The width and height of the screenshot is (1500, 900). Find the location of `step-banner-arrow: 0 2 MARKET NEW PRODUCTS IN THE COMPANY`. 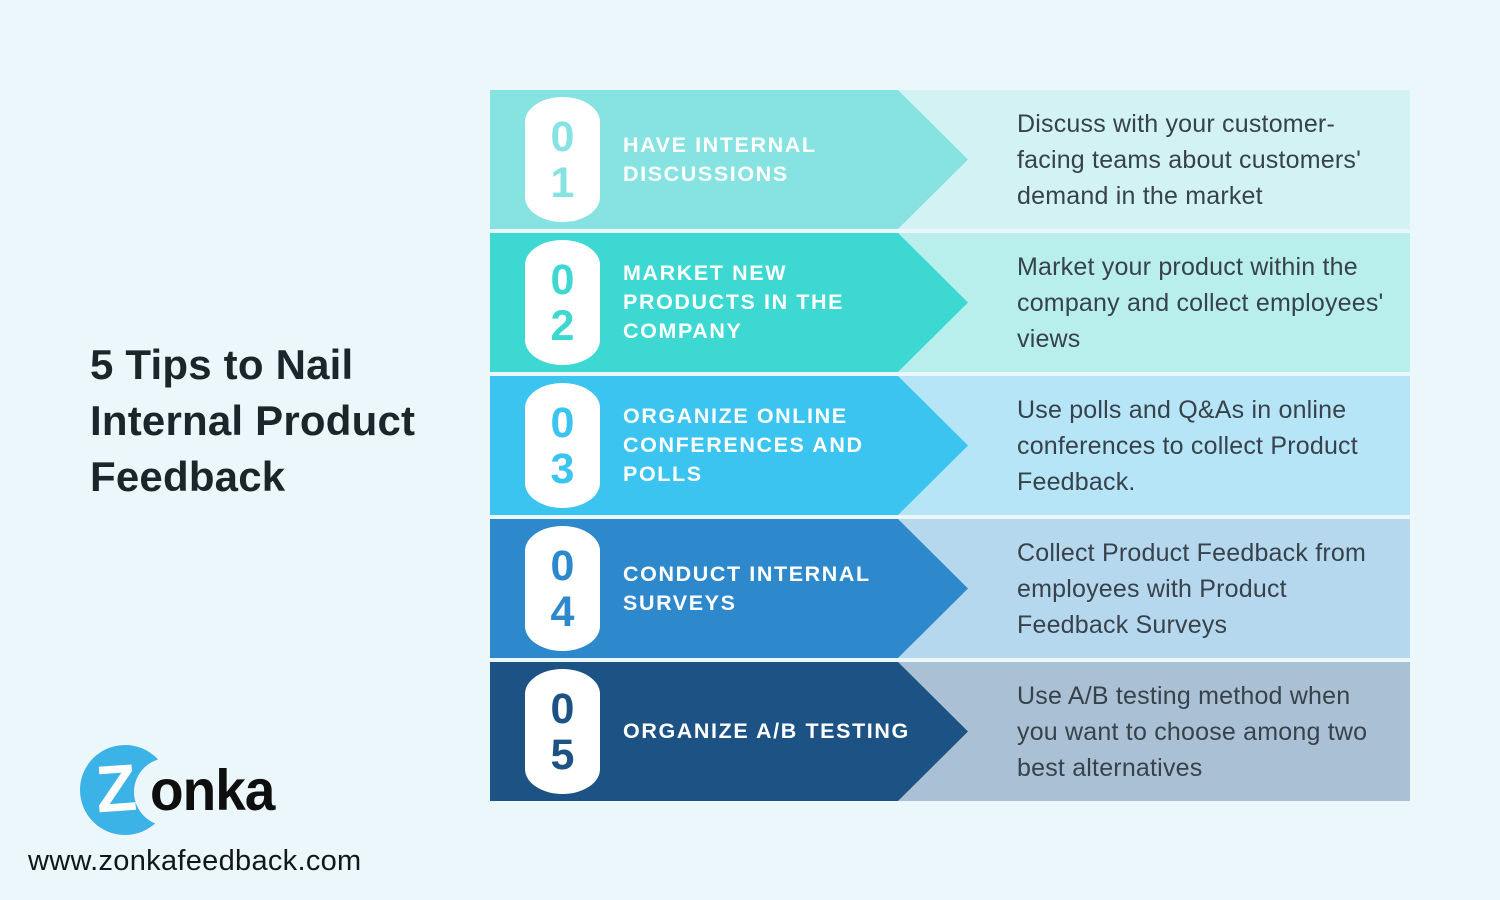

step-banner-arrow: 0 2 MARKET NEW PRODUCTS IN THE COMPANY is located at coordinates (729, 302).